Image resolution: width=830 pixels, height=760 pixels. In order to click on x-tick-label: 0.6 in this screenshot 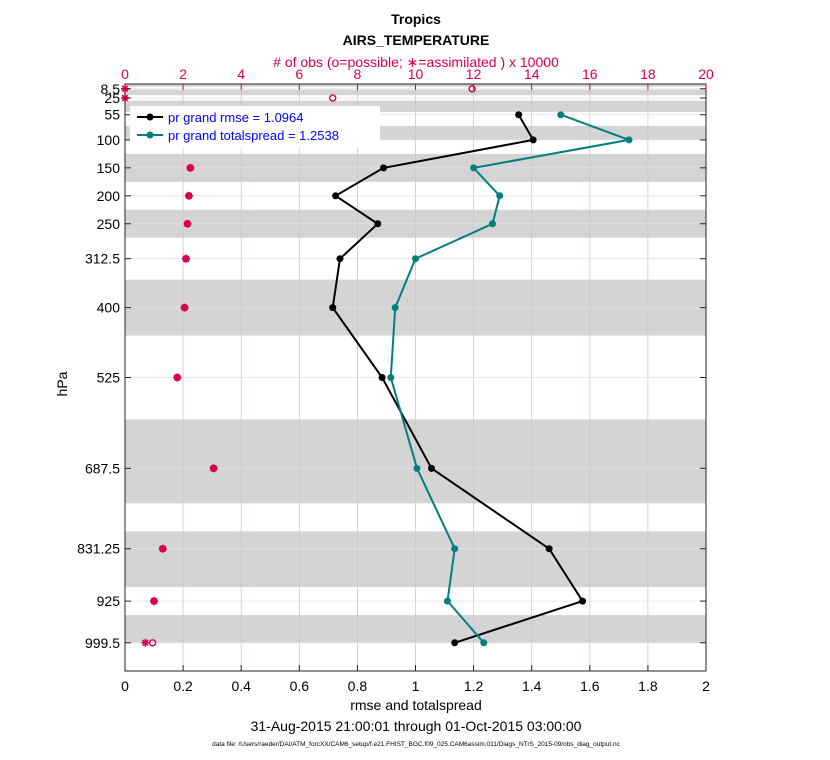, I will do `click(300, 686)`.